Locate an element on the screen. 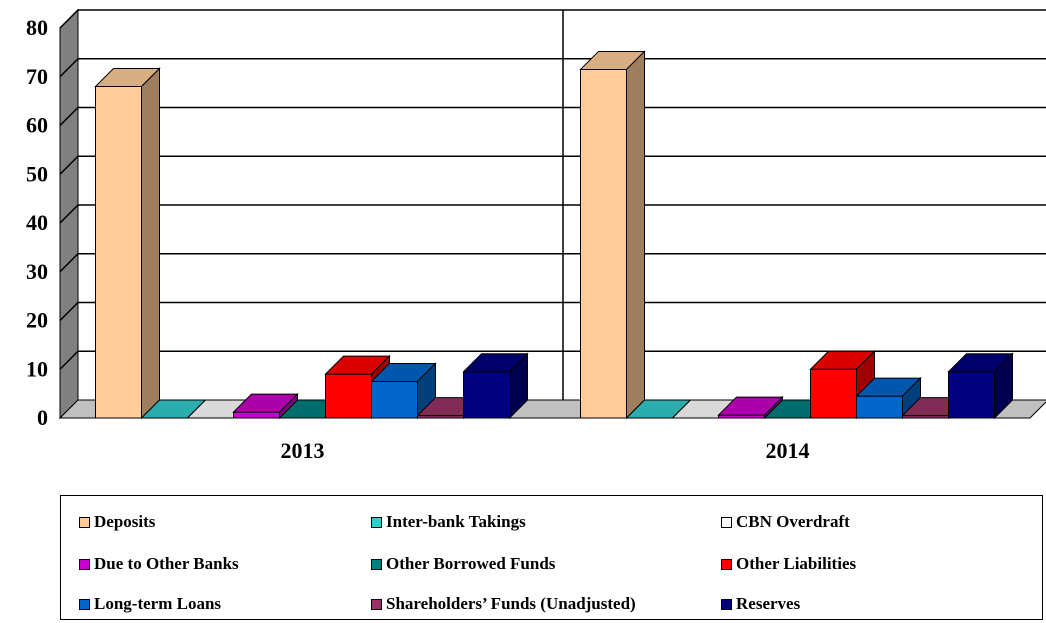  legend-item: CBN Overdraft is located at coordinates (785, 522).